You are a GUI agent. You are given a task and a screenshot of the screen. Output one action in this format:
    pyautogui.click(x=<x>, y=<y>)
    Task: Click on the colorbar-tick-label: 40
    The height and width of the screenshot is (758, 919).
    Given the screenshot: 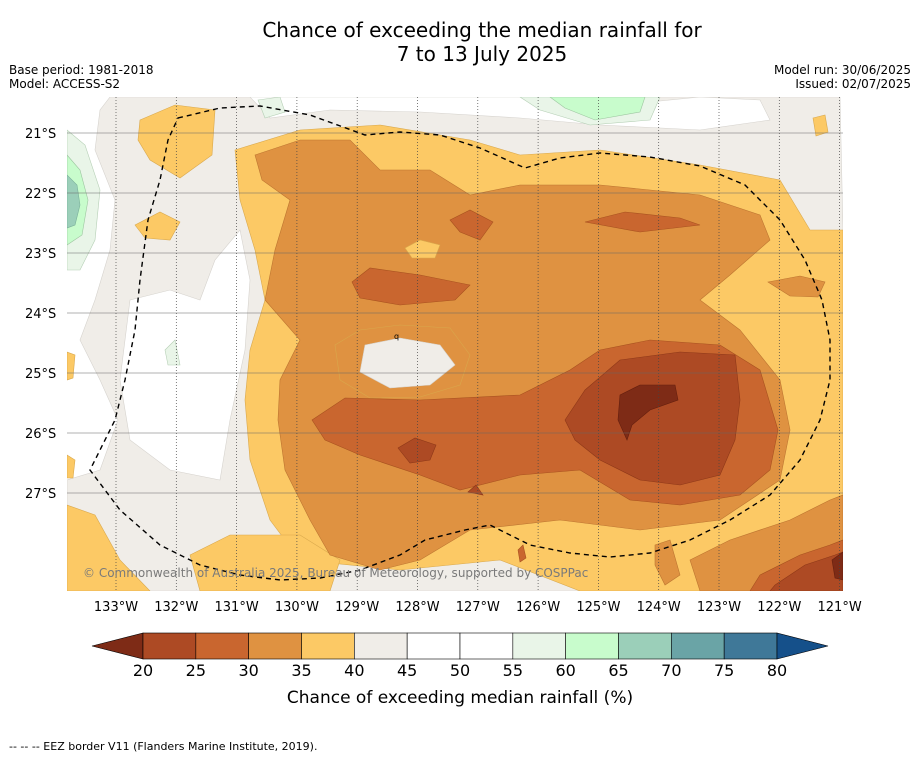 What is the action you would take?
    pyautogui.click(x=354, y=670)
    